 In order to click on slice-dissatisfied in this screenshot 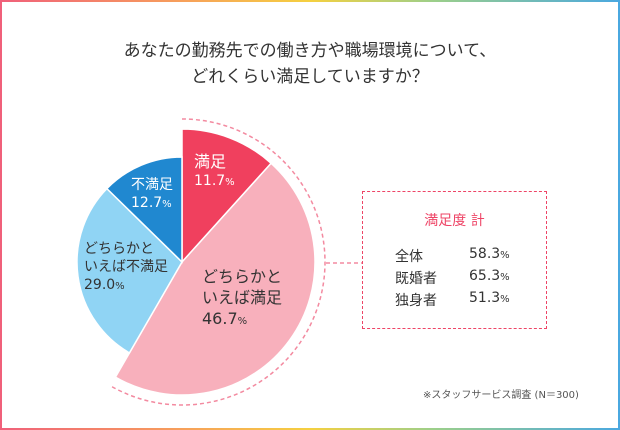, I will do `click(144, 210)`.